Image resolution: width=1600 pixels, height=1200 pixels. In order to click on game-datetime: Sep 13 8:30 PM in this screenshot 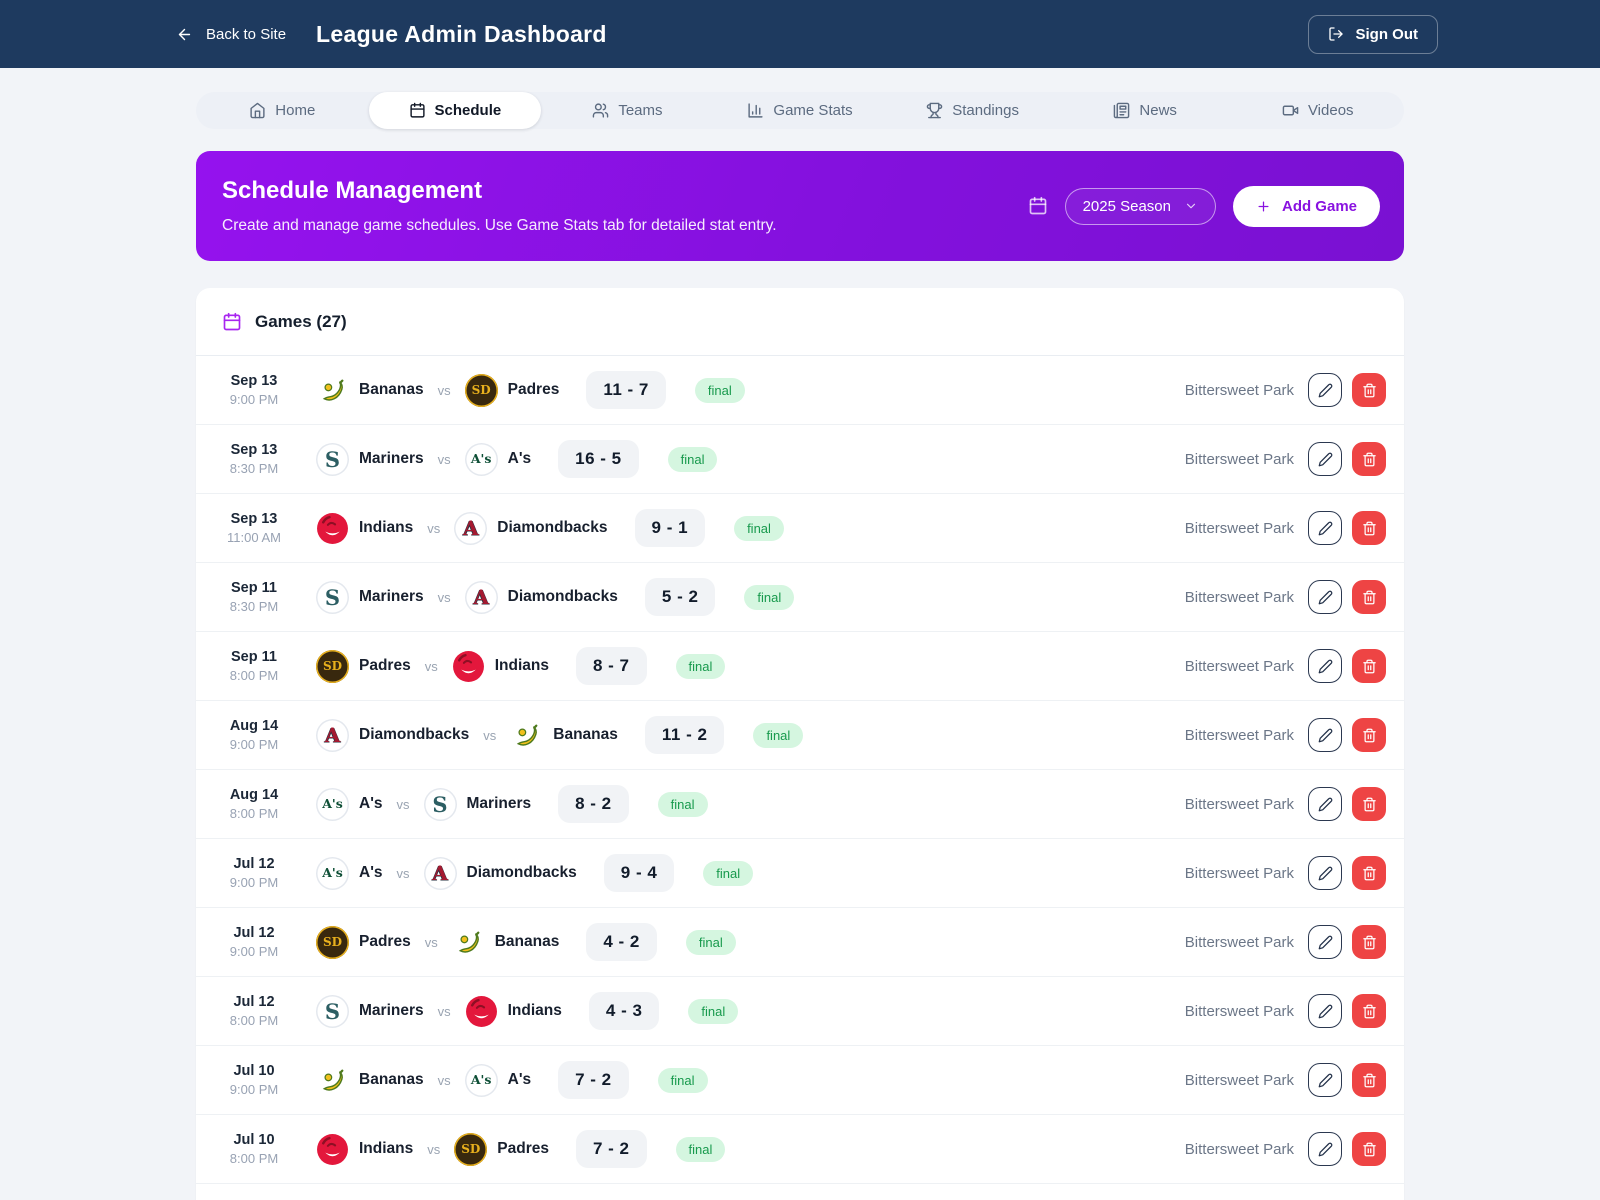, I will do `click(254, 459)`.